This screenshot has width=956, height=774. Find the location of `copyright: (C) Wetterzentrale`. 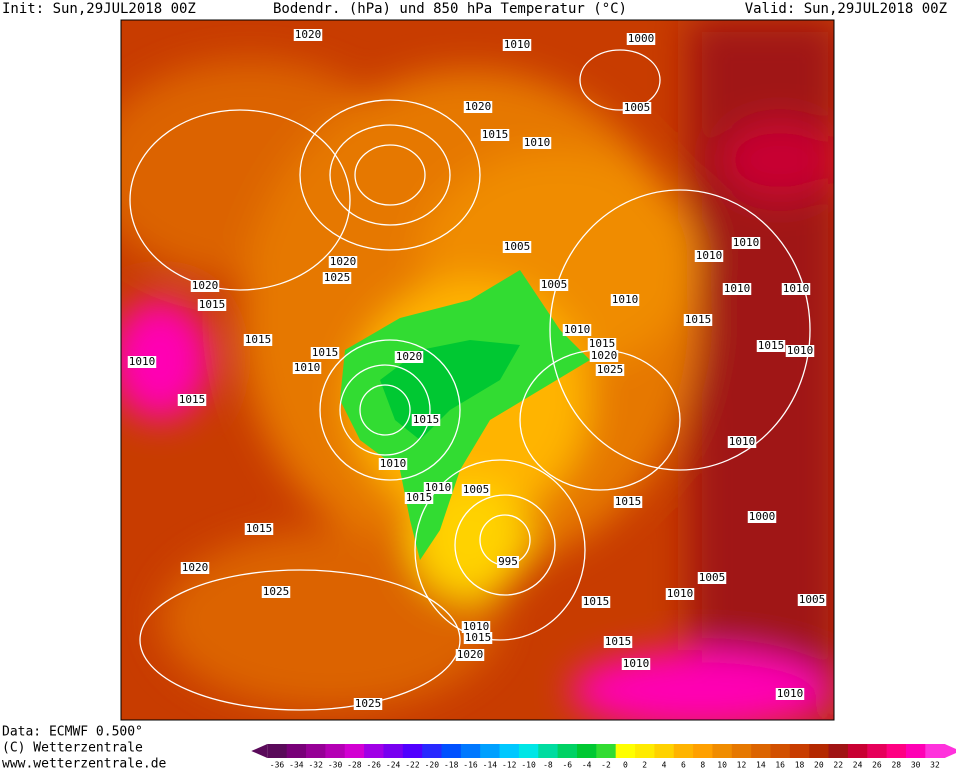

copyright: (C) Wetterzentrale is located at coordinates (72, 748).